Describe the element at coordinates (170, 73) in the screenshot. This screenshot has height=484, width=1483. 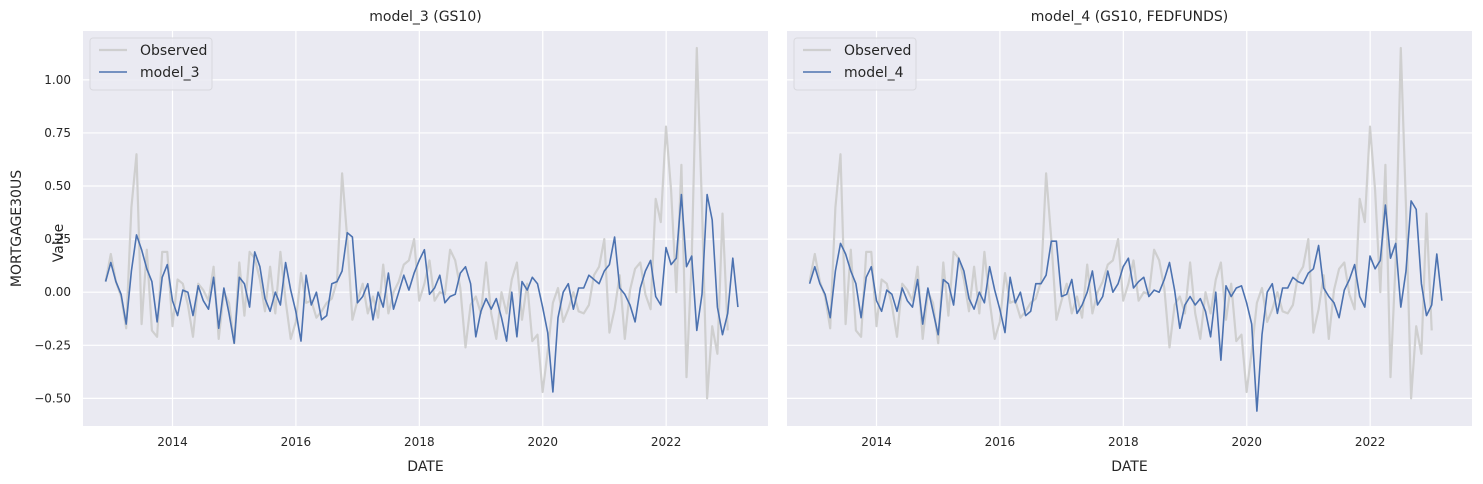
I see `legend-label-model: model_3` at that location.